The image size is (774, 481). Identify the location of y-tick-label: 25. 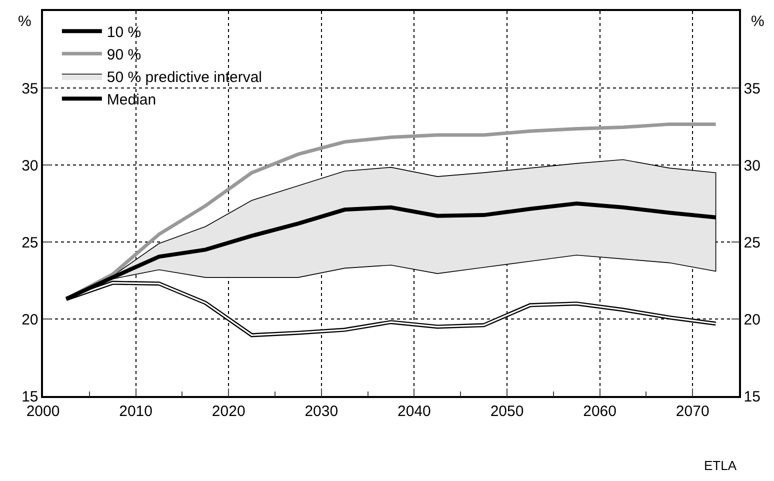
(30, 243).